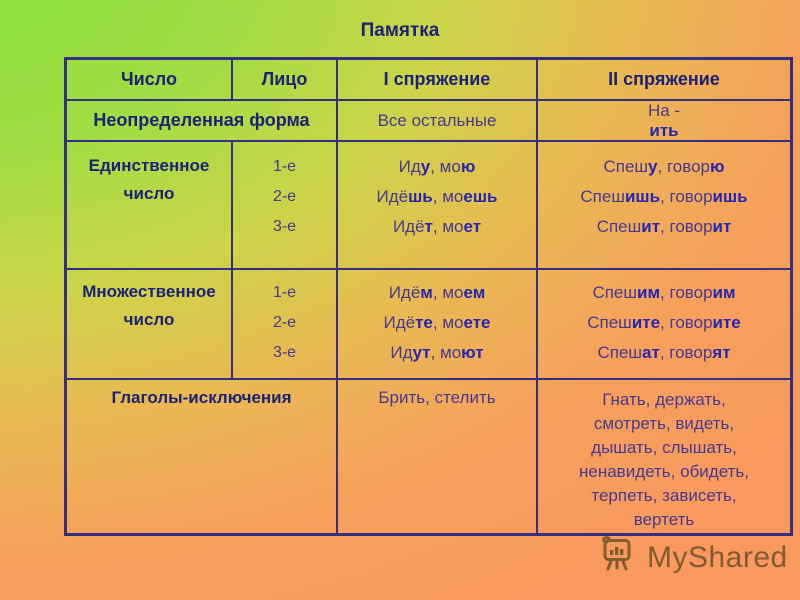  Describe the element at coordinates (437, 352) in the screenshot. I see `verb-line: Идут, моют` at that location.